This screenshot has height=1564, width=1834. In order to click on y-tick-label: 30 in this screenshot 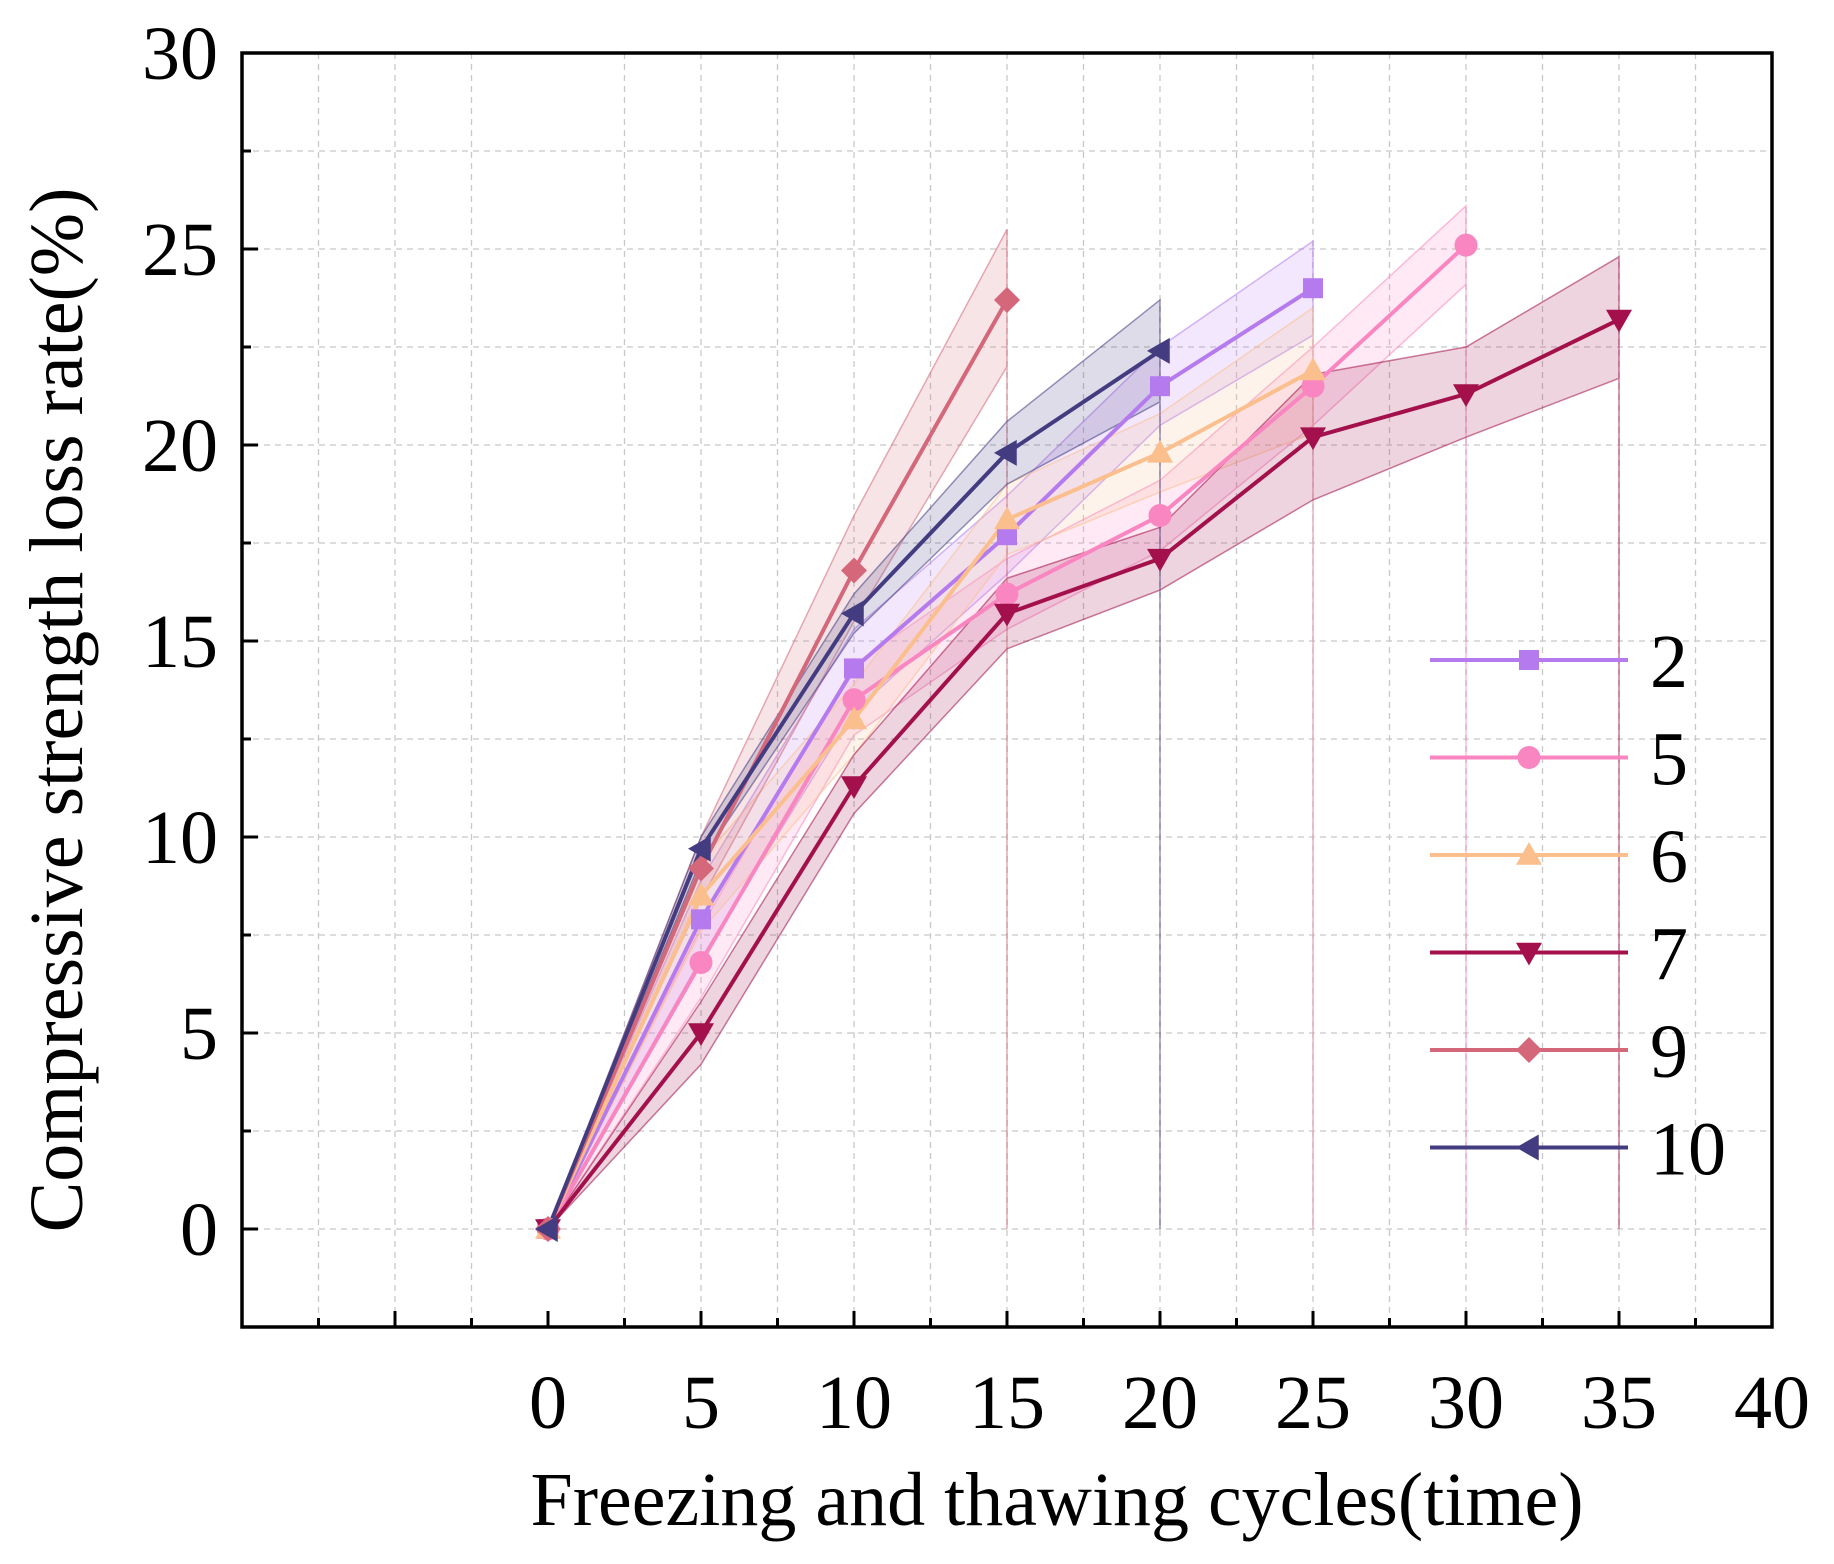, I will do `click(180, 54)`.